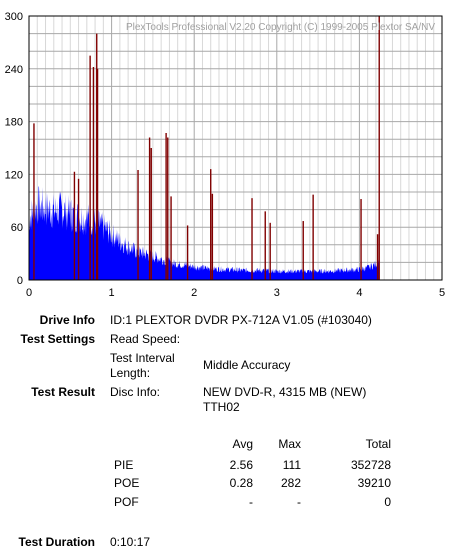 The image size is (449, 551). What do you see at coordinates (221, 407) in the screenshot?
I see `disc-info-value-2: TTH02` at bounding box center [221, 407].